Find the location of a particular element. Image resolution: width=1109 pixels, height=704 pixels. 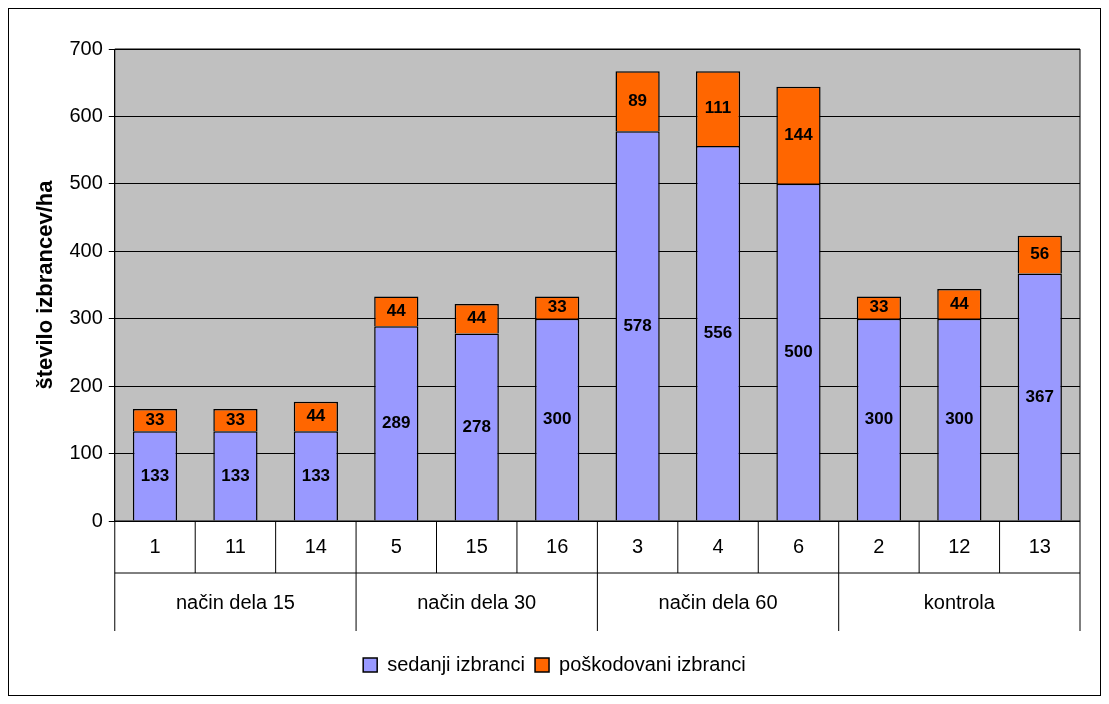

x-tick-label: 11 is located at coordinates (235, 545).